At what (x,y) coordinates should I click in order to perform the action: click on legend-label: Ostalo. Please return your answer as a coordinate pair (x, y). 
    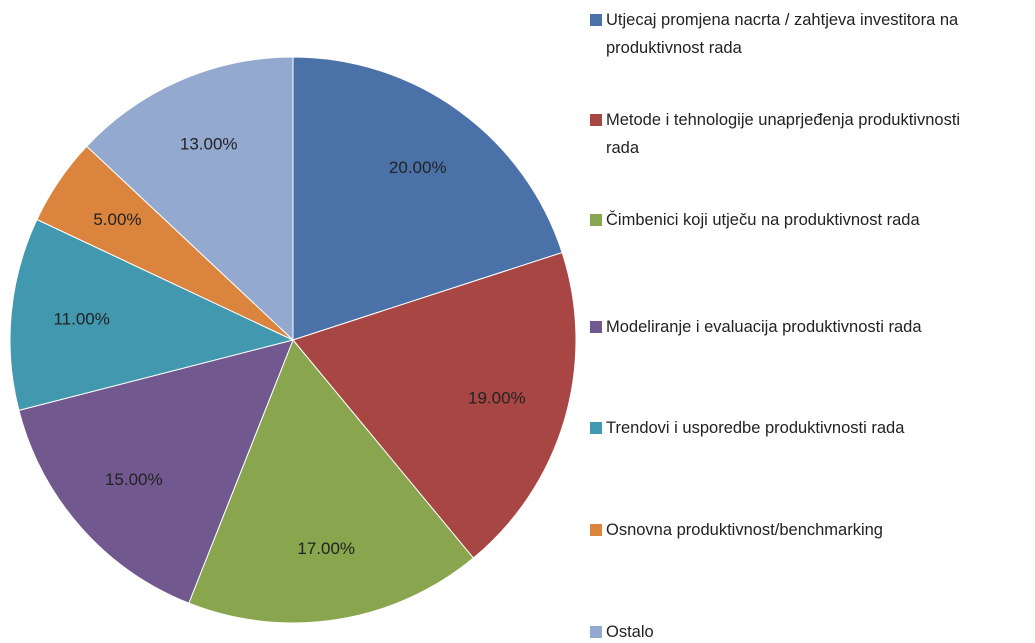
    Looking at the image, I should click on (630, 632).